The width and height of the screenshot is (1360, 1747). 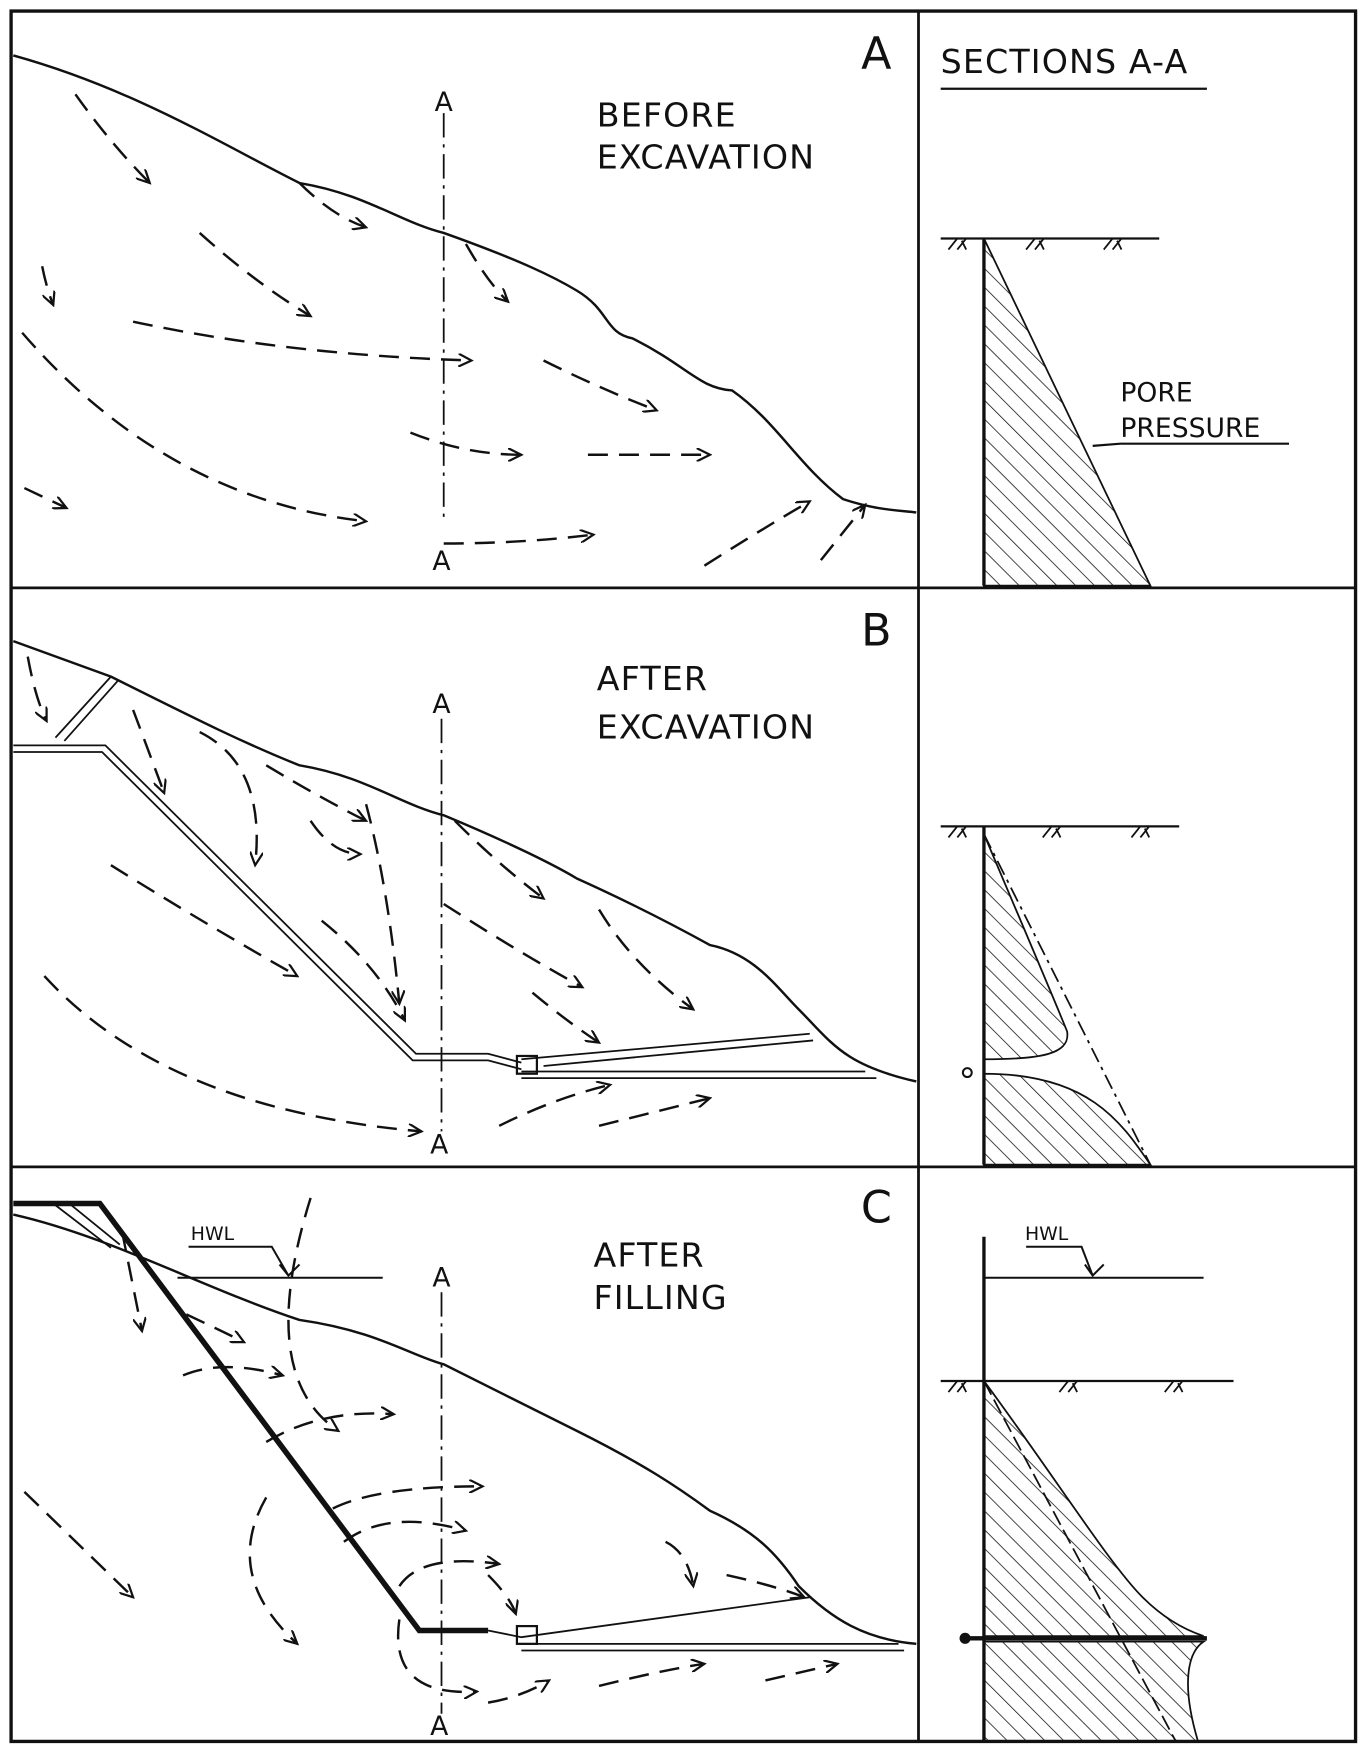 I want to click on drain-marker, so click(x=967, y=1073).